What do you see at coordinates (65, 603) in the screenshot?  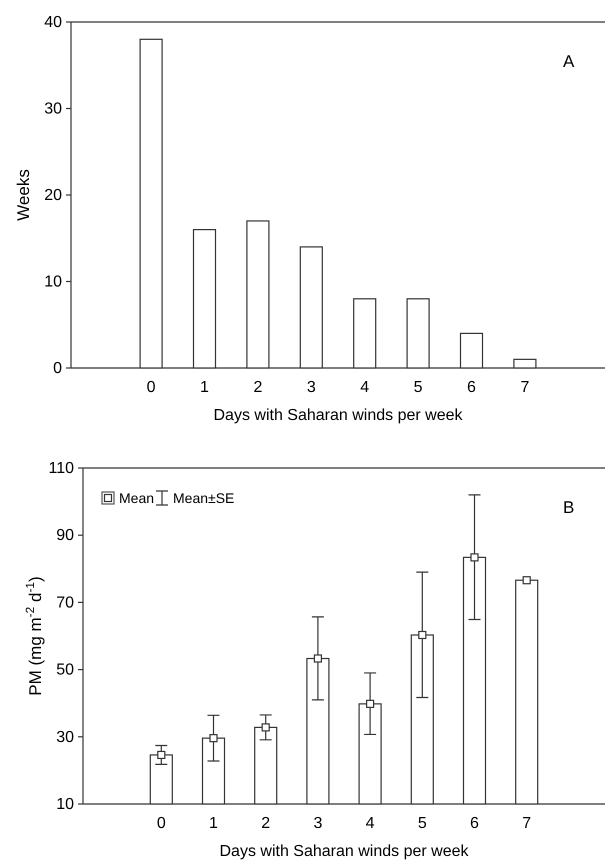 I see `y-tick-label: 70` at bounding box center [65, 603].